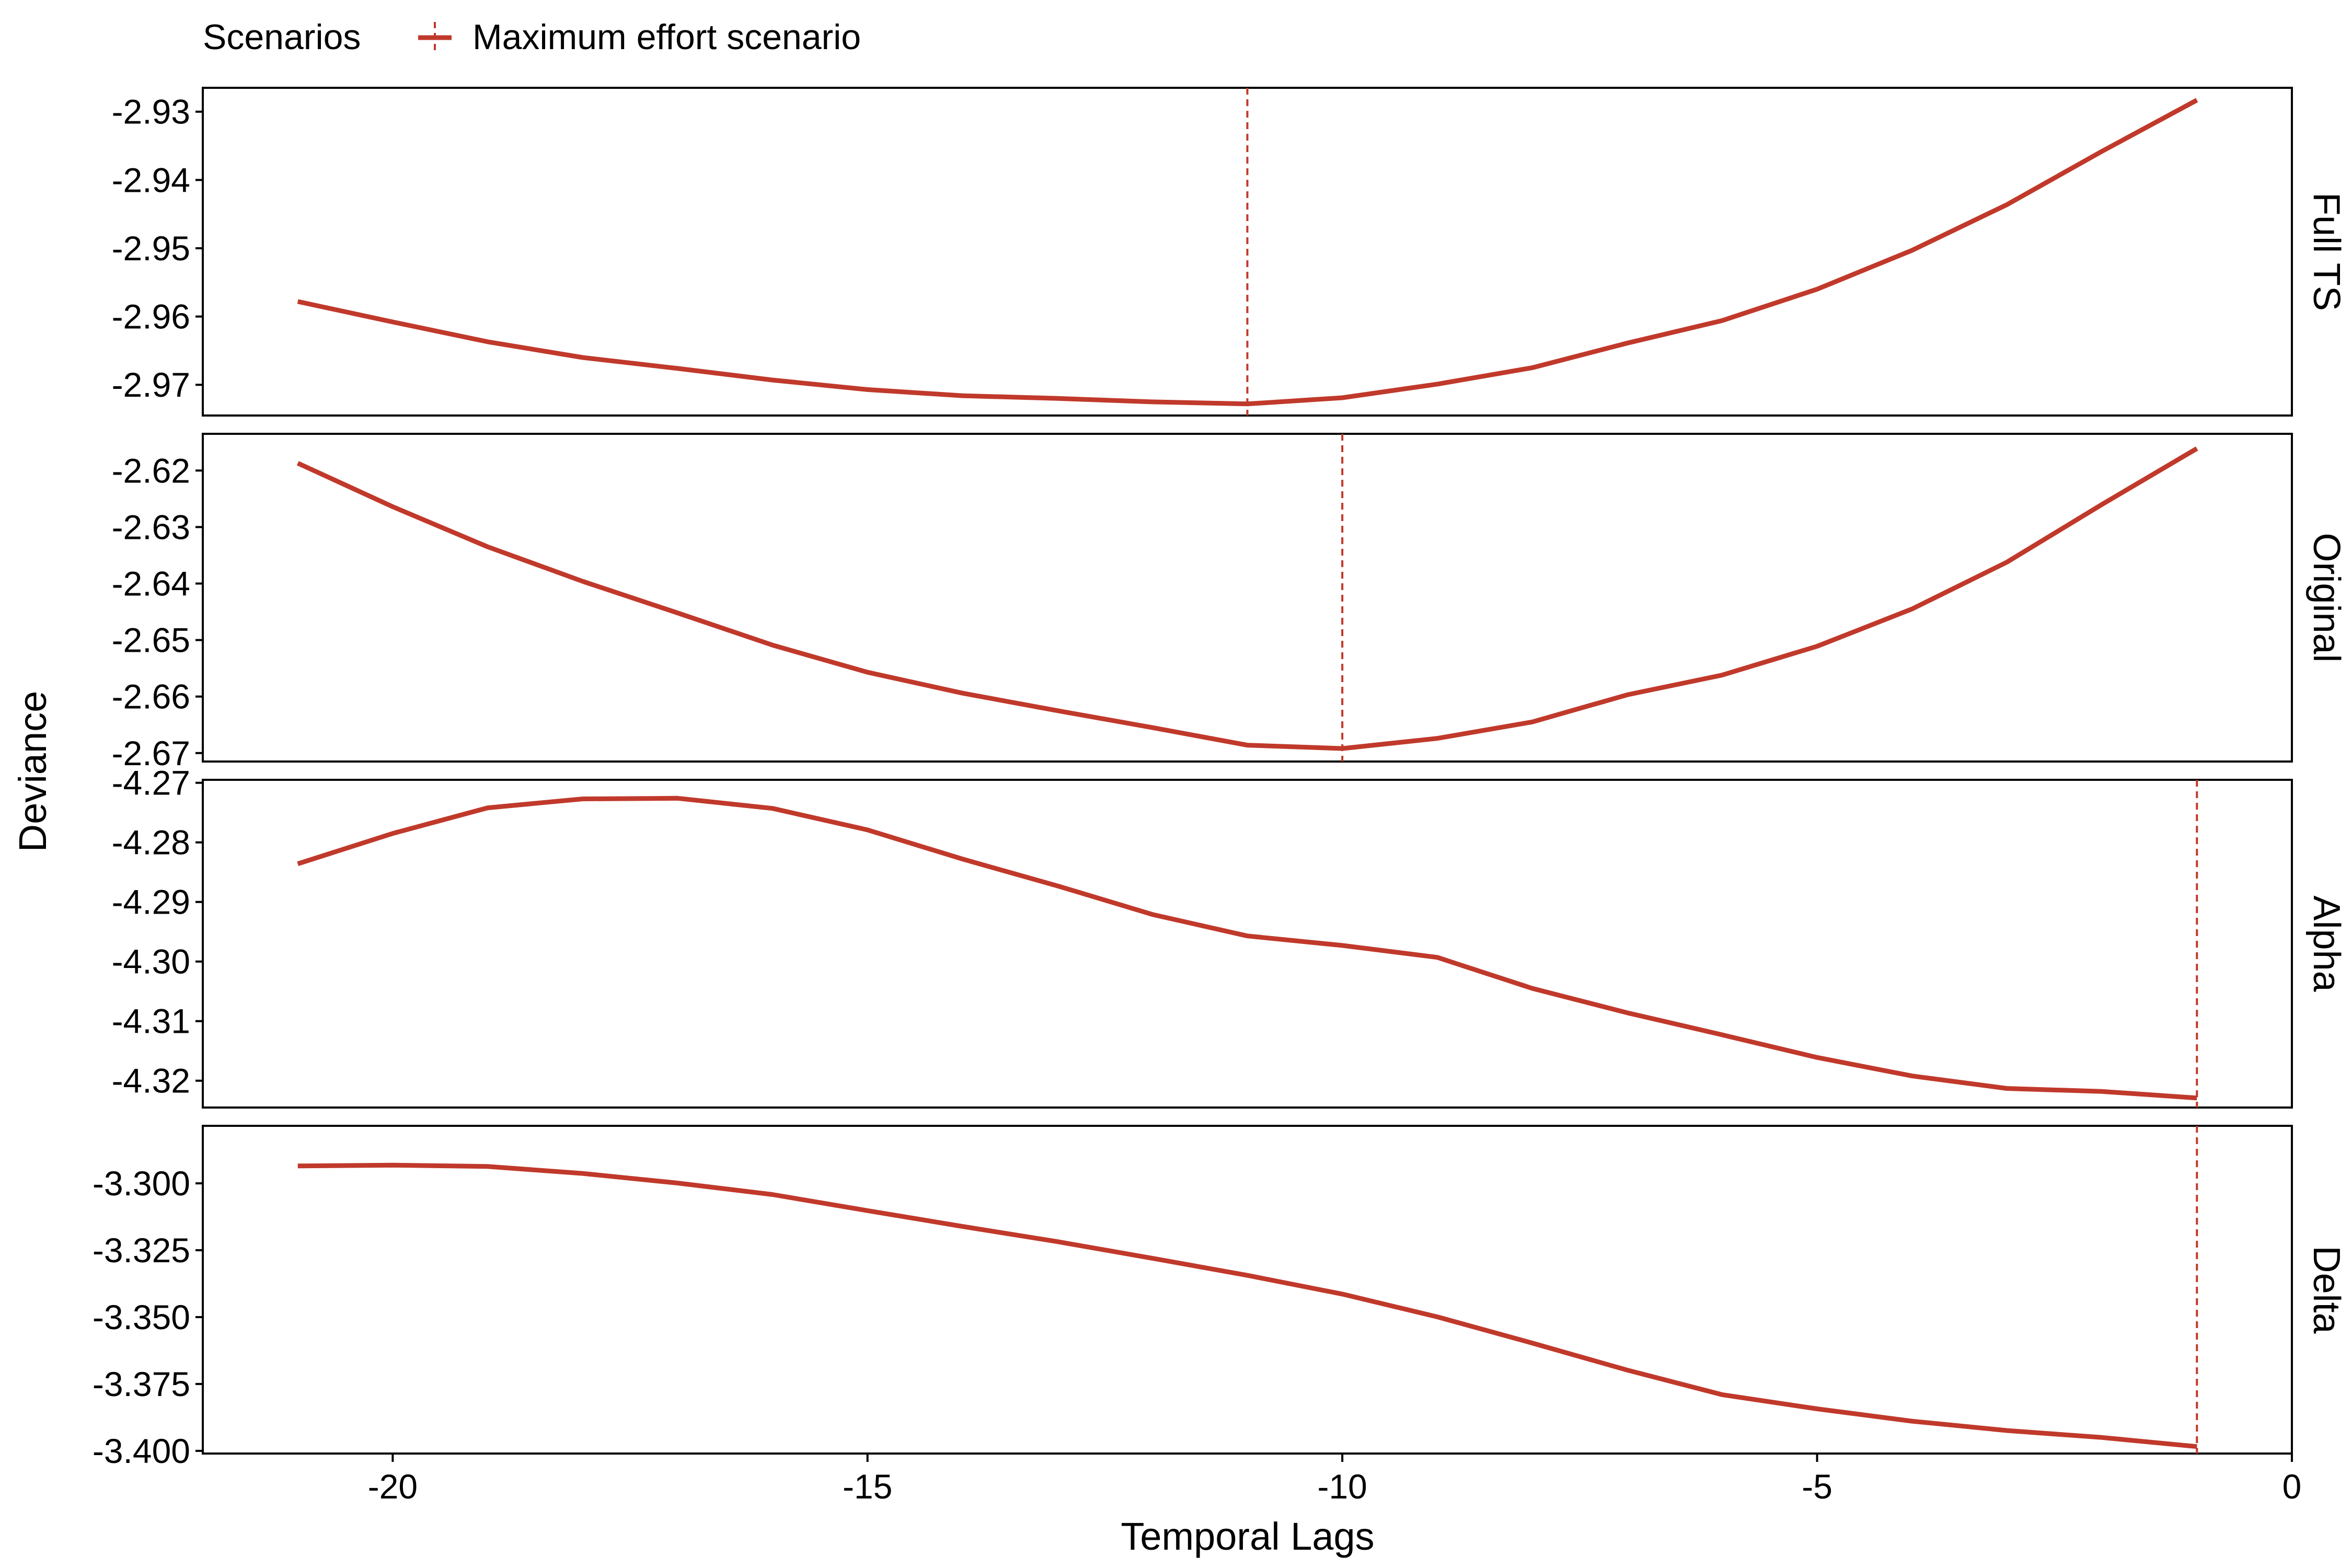 The height and width of the screenshot is (1568, 2352). I want to click on y-tick-label: -2.97, so click(151, 384).